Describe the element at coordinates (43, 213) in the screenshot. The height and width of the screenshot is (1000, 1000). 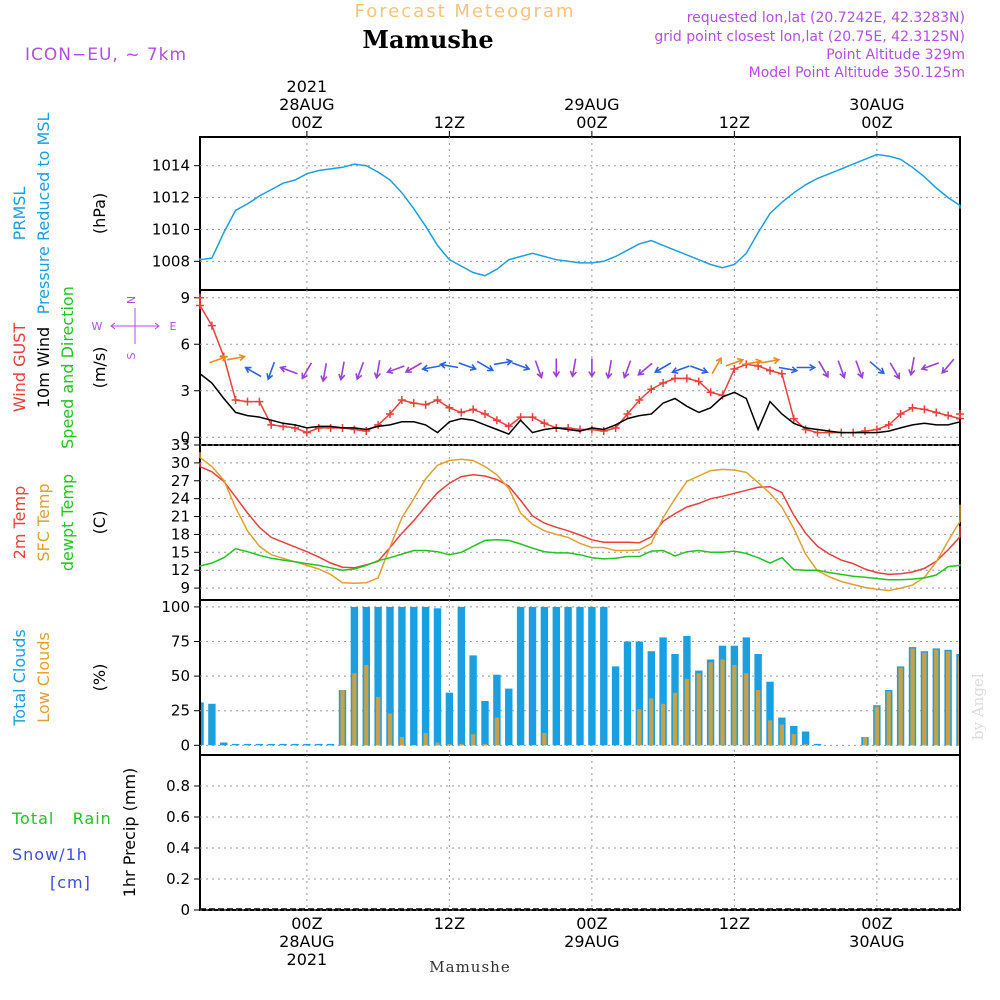
I see `pressure-axis-title-line: Pressure Reduced to MSL` at that location.